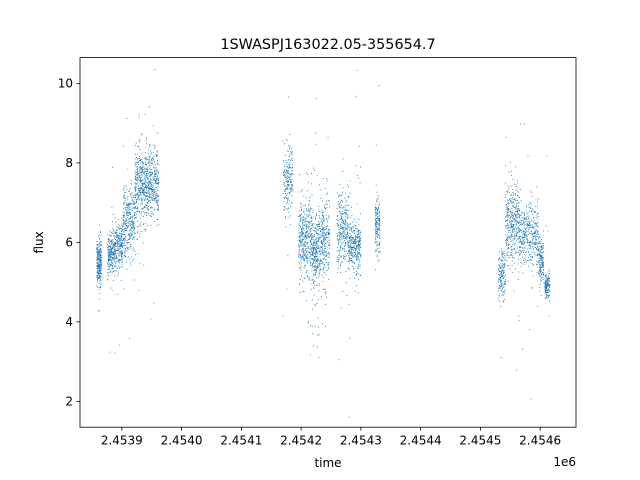  I want to click on x-tick-label: 2.4541, so click(241, 441).